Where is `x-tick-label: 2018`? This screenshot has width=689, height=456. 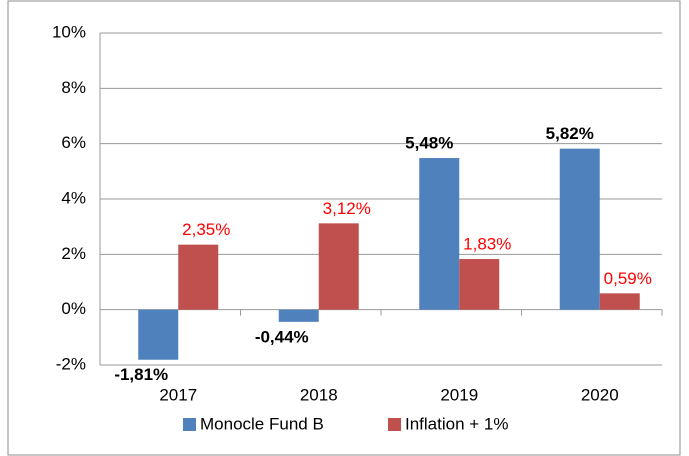 x-tick-label: 2018 is located at coordinates (319, 394).